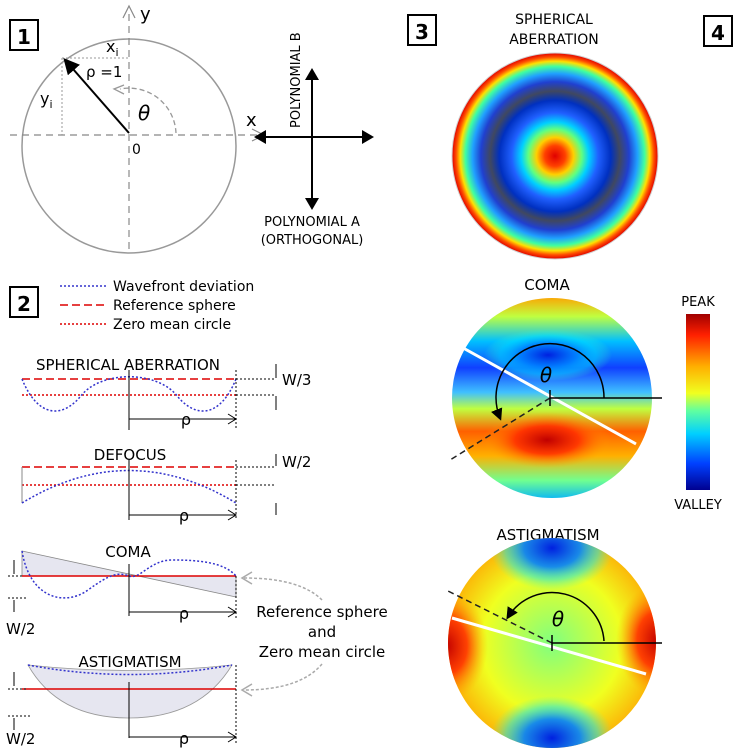  I want to click on theta-arc, so click(148, 110).